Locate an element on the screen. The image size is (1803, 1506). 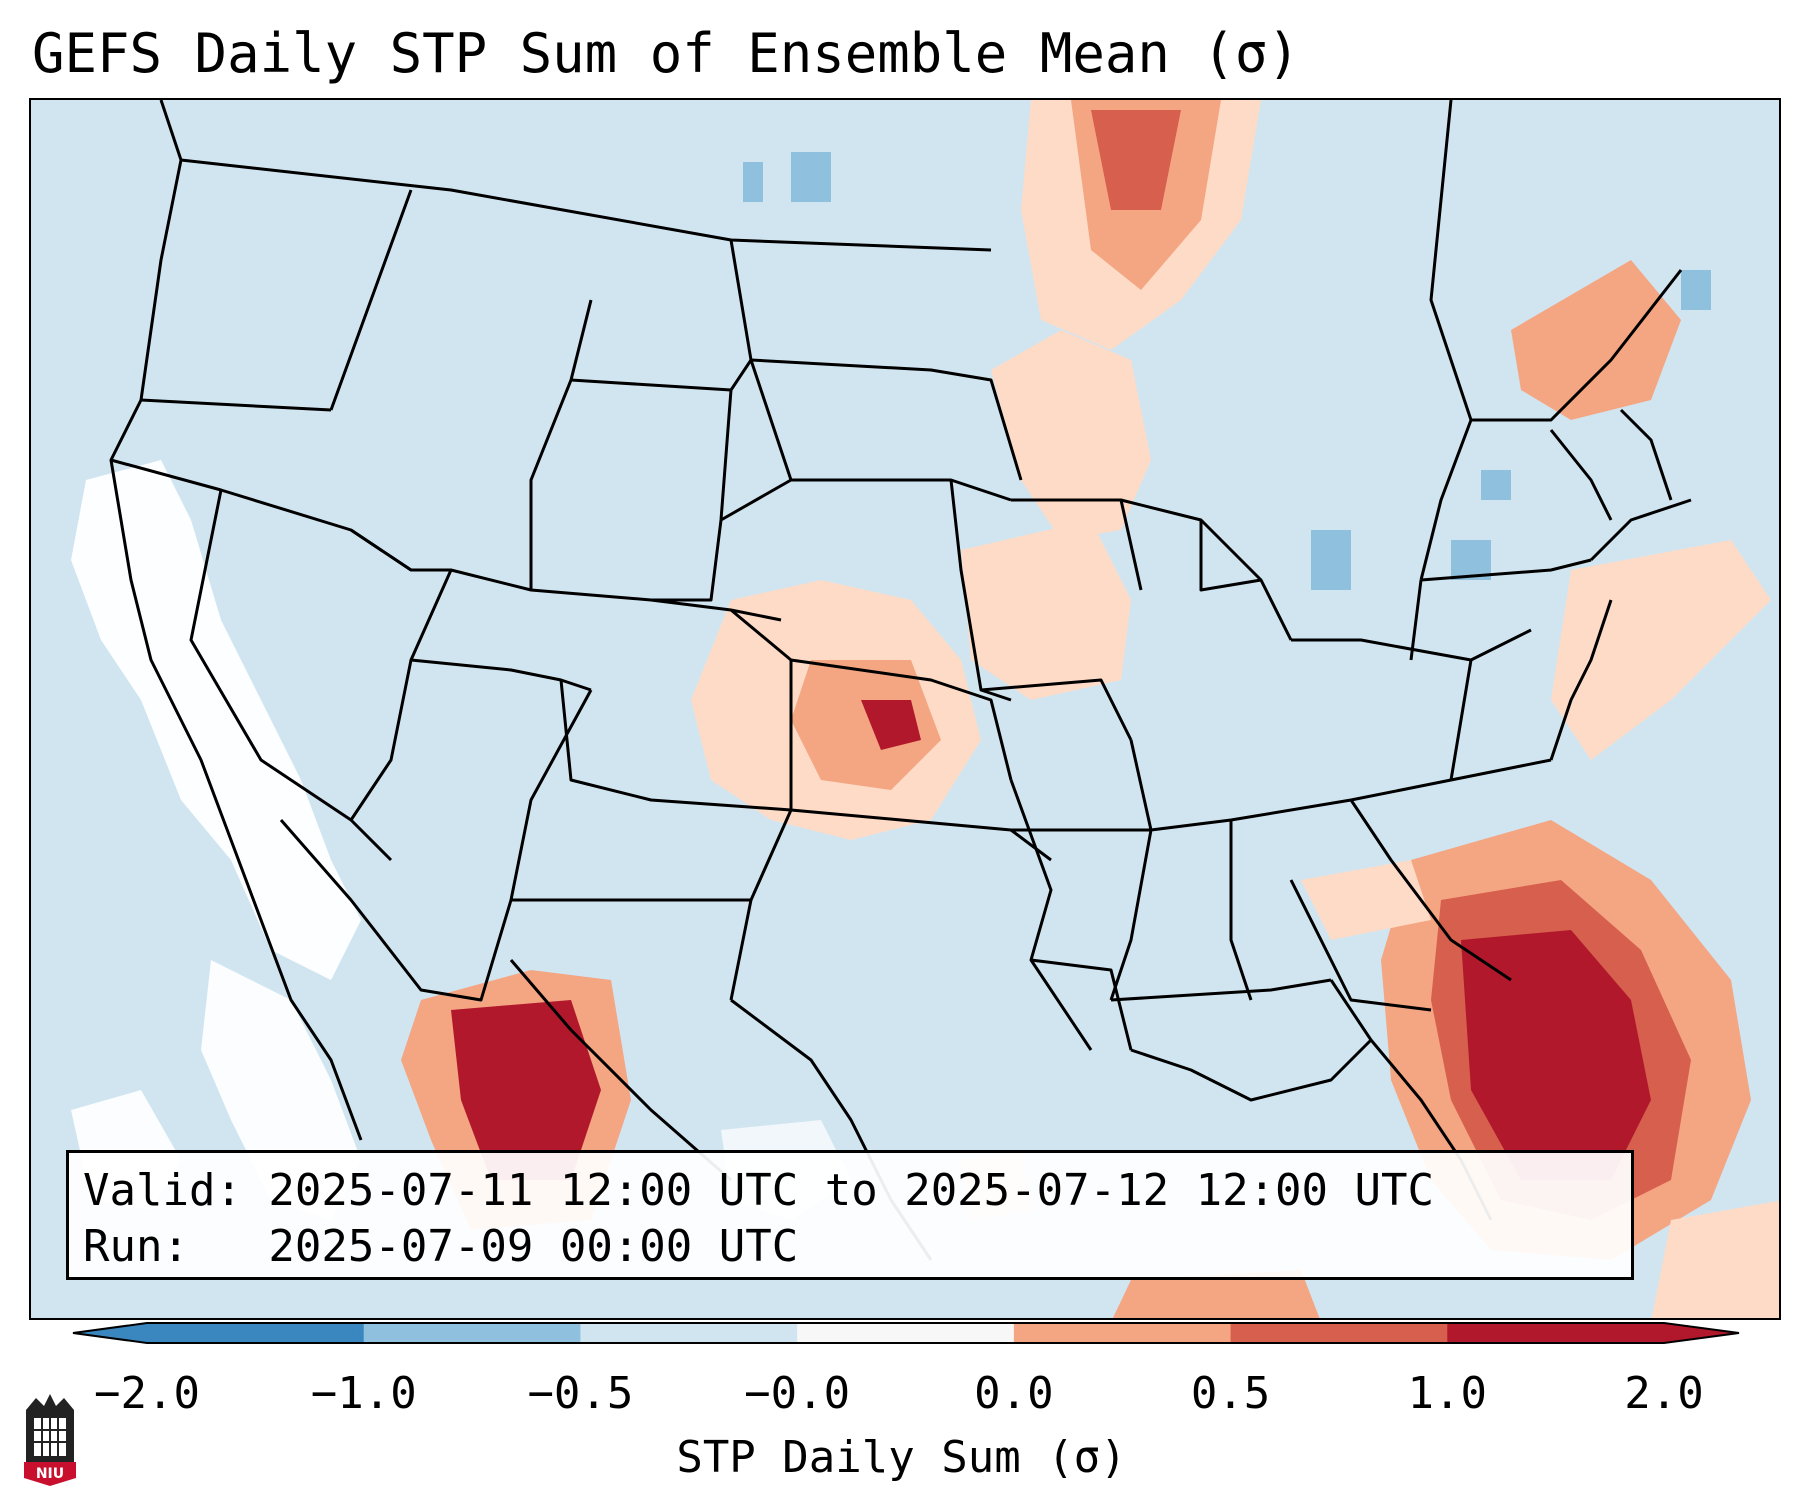
colorbar-extend-low is located at coordinates (110, 1333).